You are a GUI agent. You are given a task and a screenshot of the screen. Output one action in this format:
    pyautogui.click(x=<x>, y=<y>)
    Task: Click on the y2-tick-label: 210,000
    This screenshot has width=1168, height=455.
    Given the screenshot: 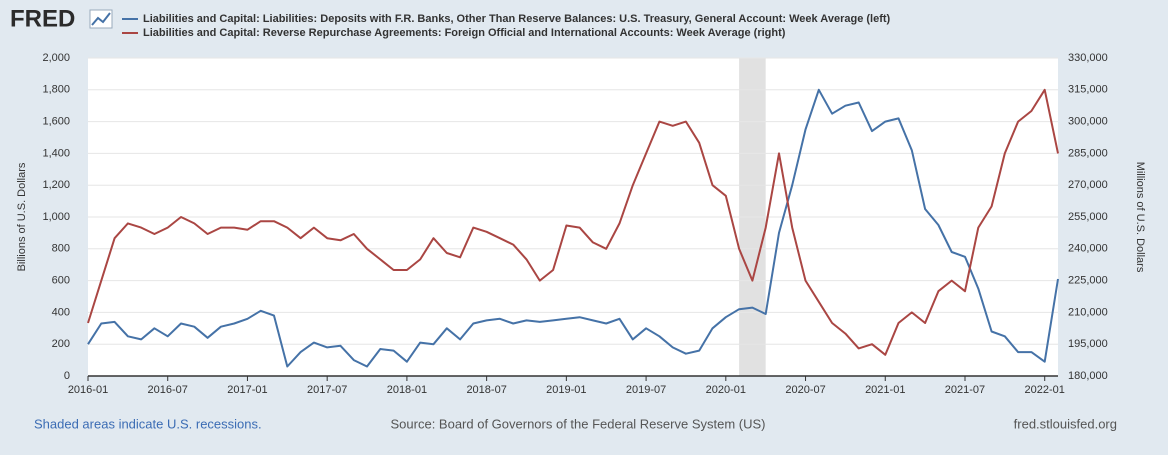 What is the action you would take?
    pyautogui.click(x=1088, y=312)
    